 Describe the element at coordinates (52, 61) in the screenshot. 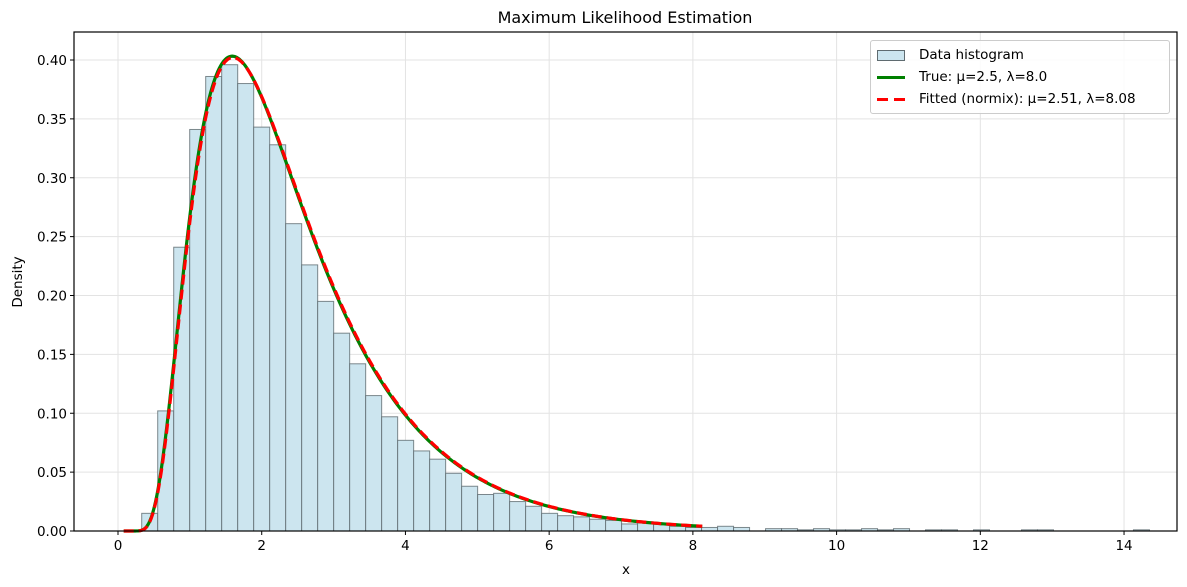

I see `y-tick-label: 0.40` at that location.